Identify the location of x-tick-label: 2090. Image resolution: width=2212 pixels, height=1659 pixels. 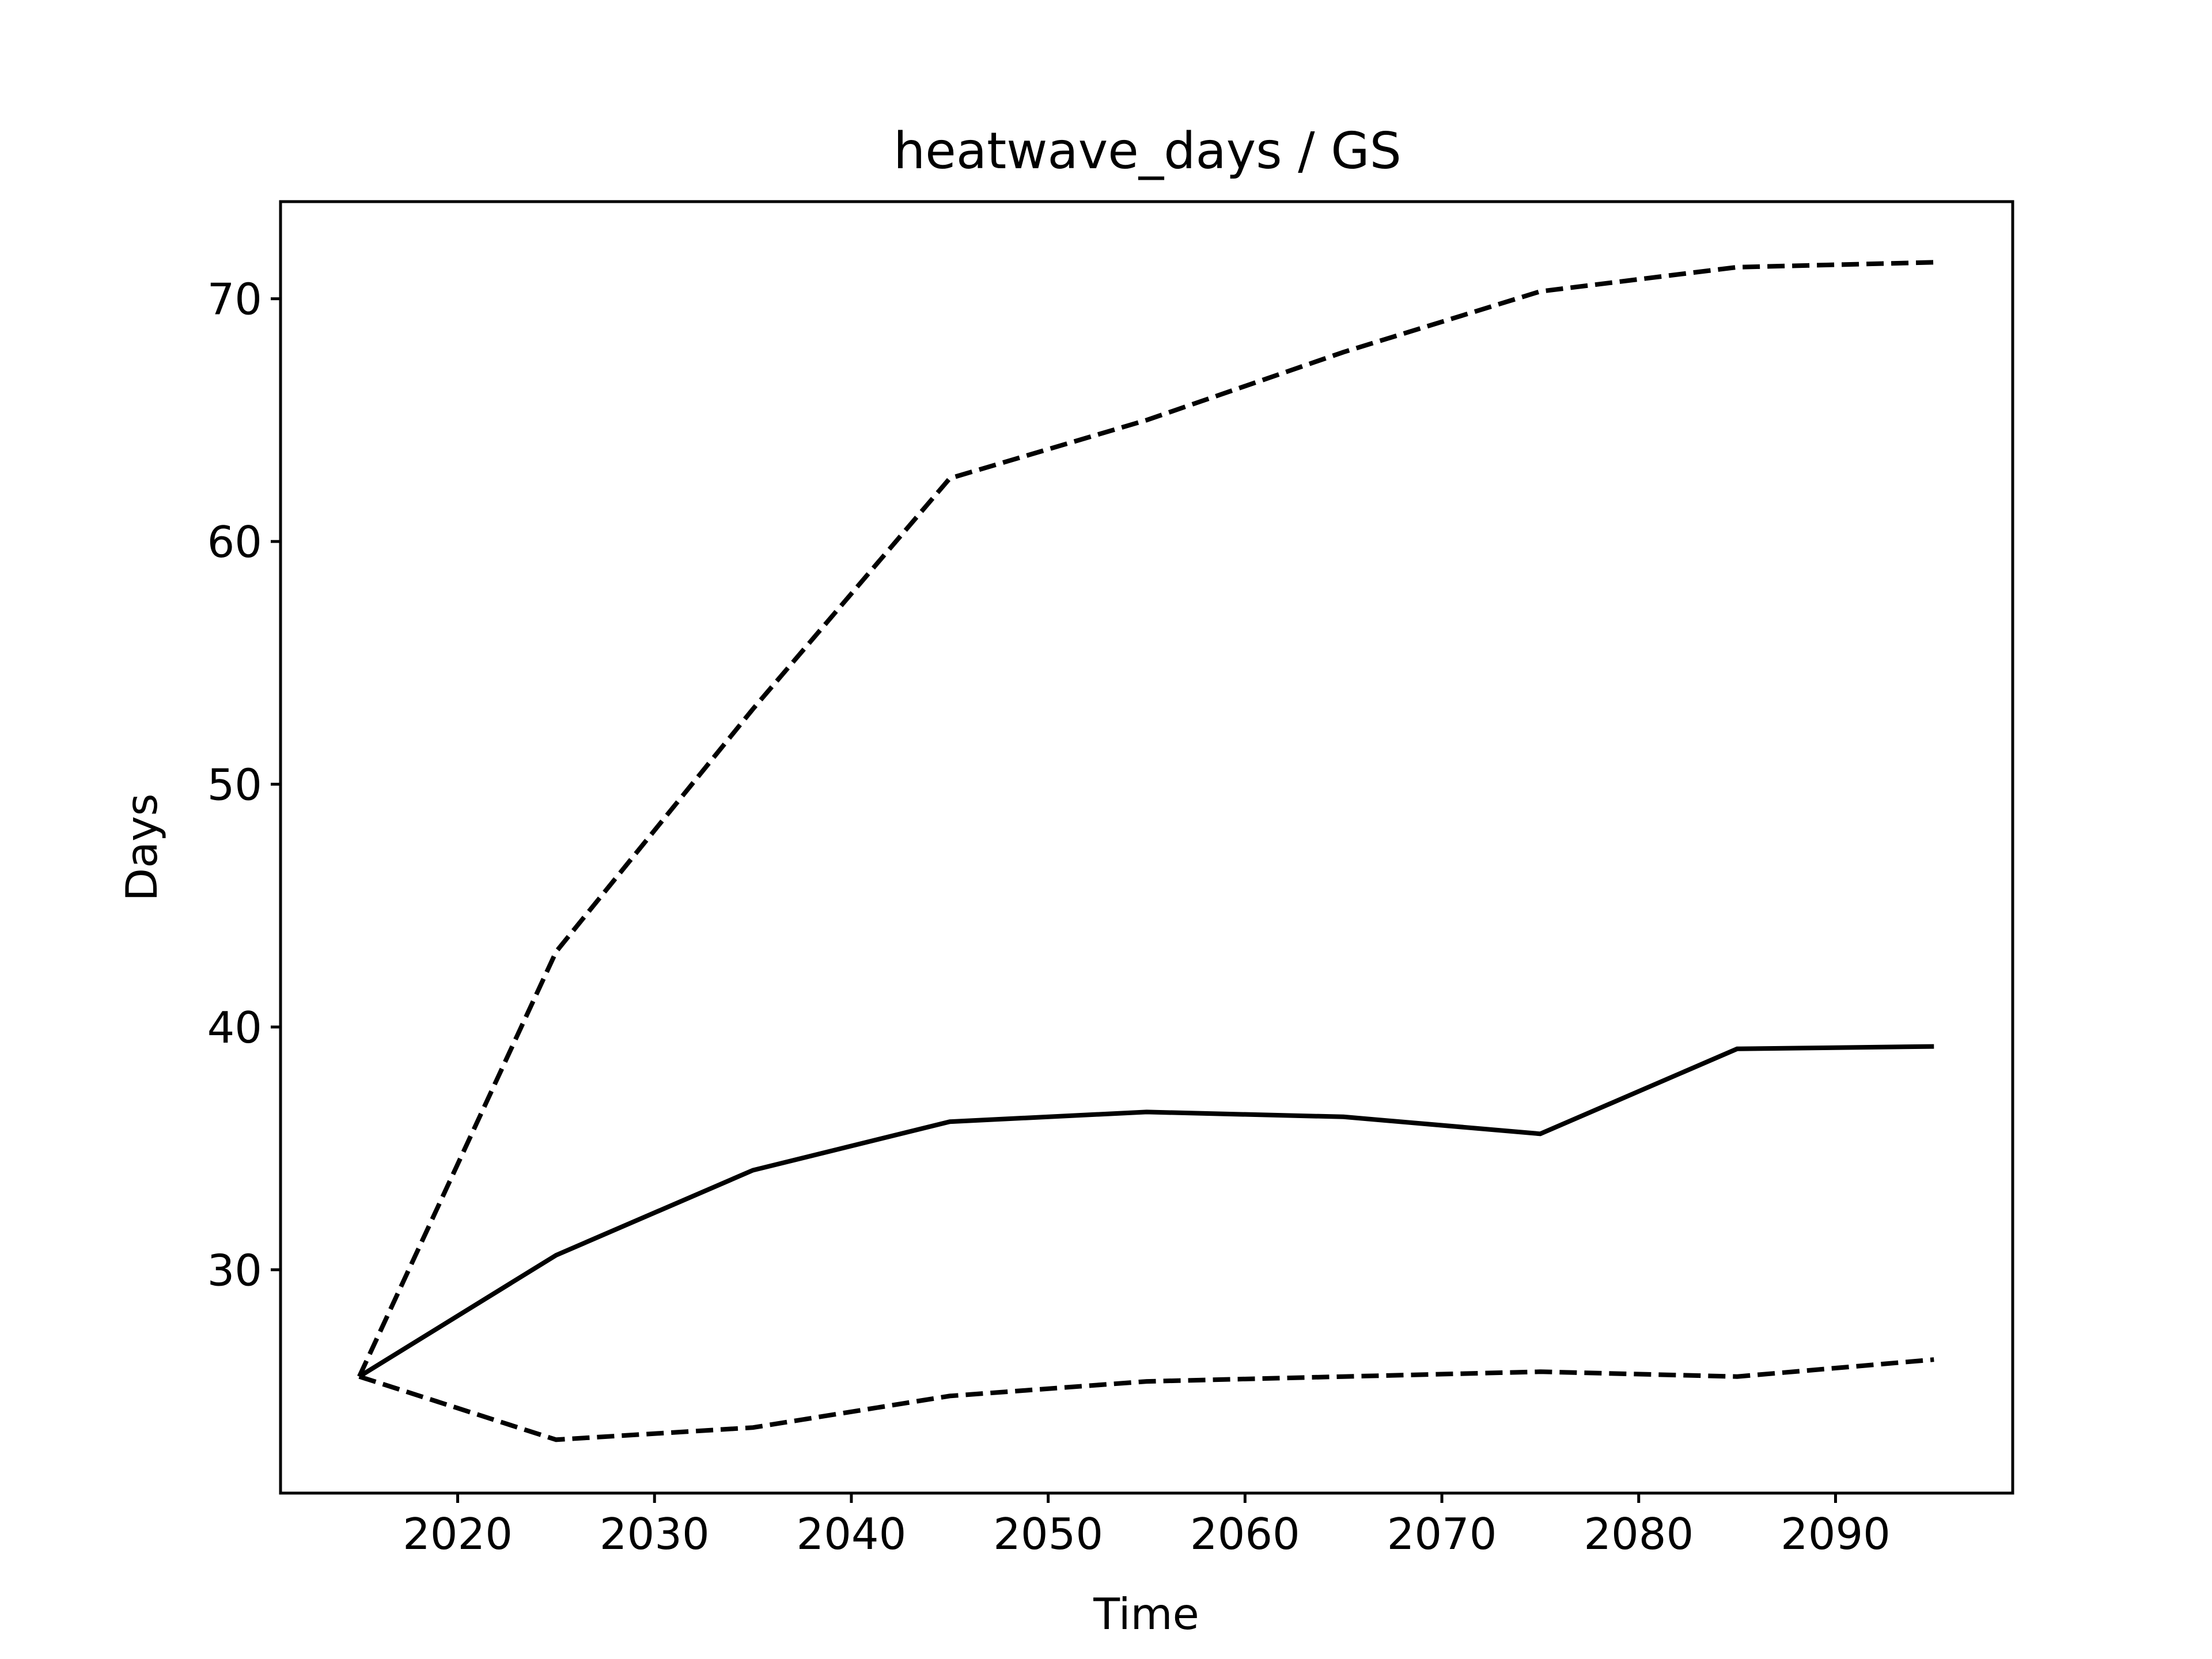
(1836, 1534).